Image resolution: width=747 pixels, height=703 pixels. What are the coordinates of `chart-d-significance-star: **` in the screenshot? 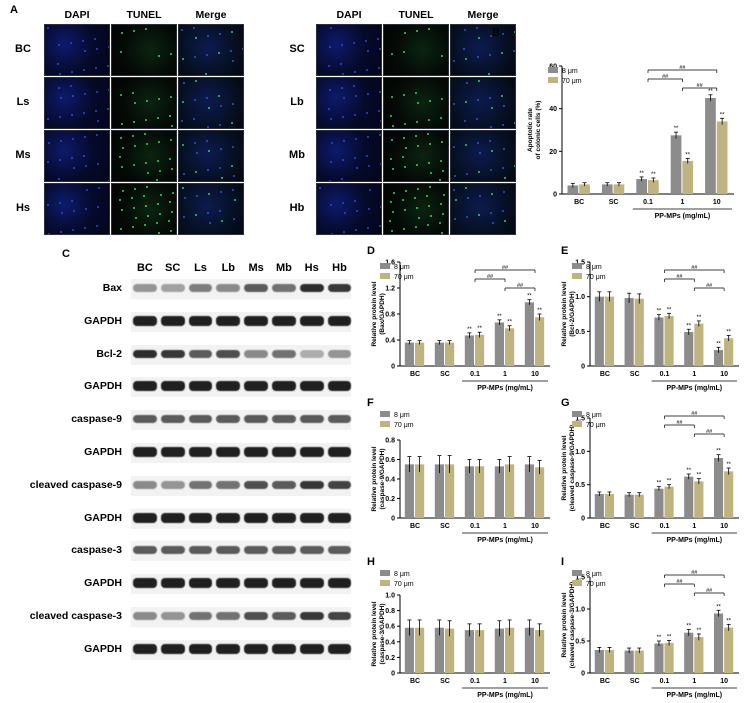 It's located at (529, 297).